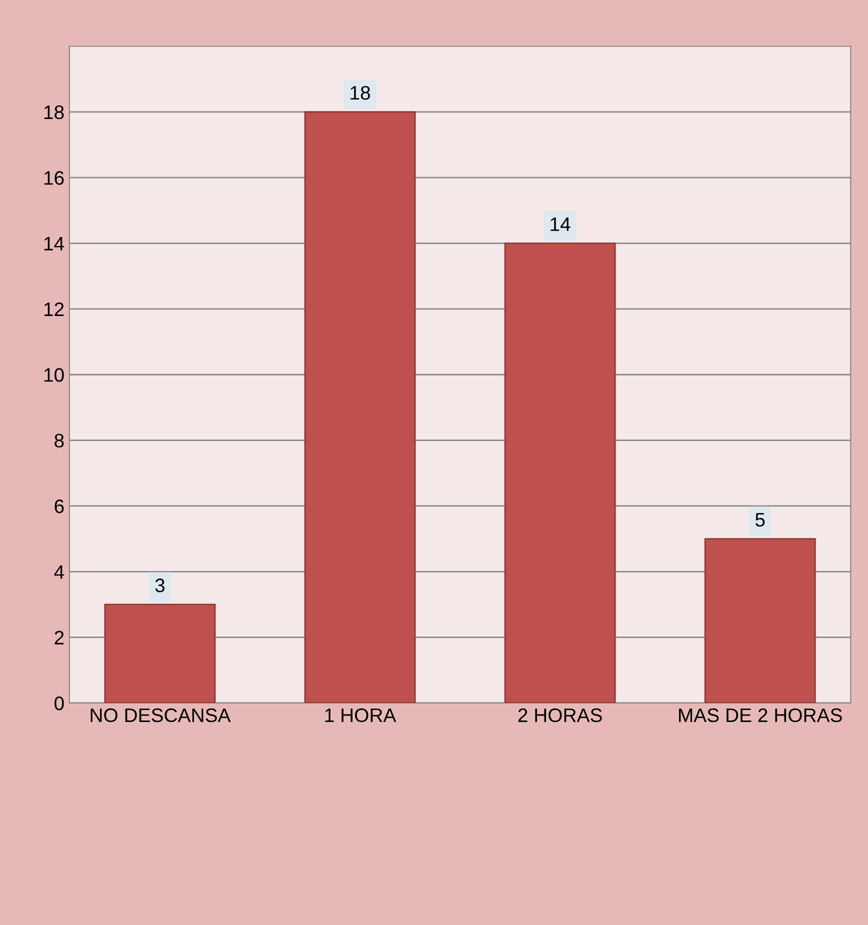  Describe the element at coordinates (59, 637) in the screenshot. I see `y-tick-label: 2` at that location.